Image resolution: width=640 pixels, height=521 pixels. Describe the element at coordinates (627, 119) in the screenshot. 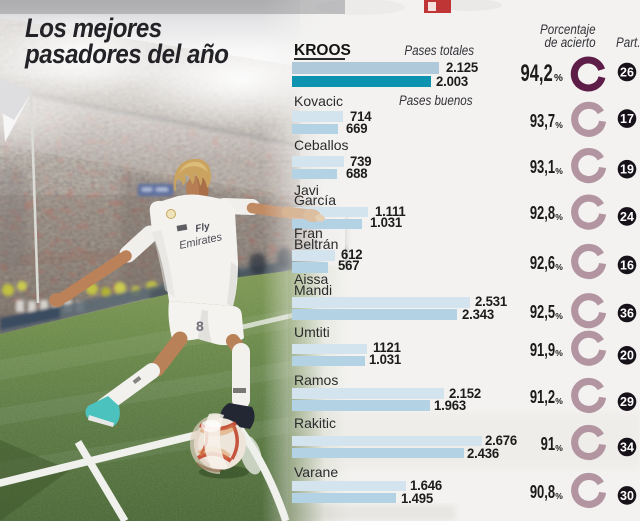

I see `svg-text: 17` at that location.